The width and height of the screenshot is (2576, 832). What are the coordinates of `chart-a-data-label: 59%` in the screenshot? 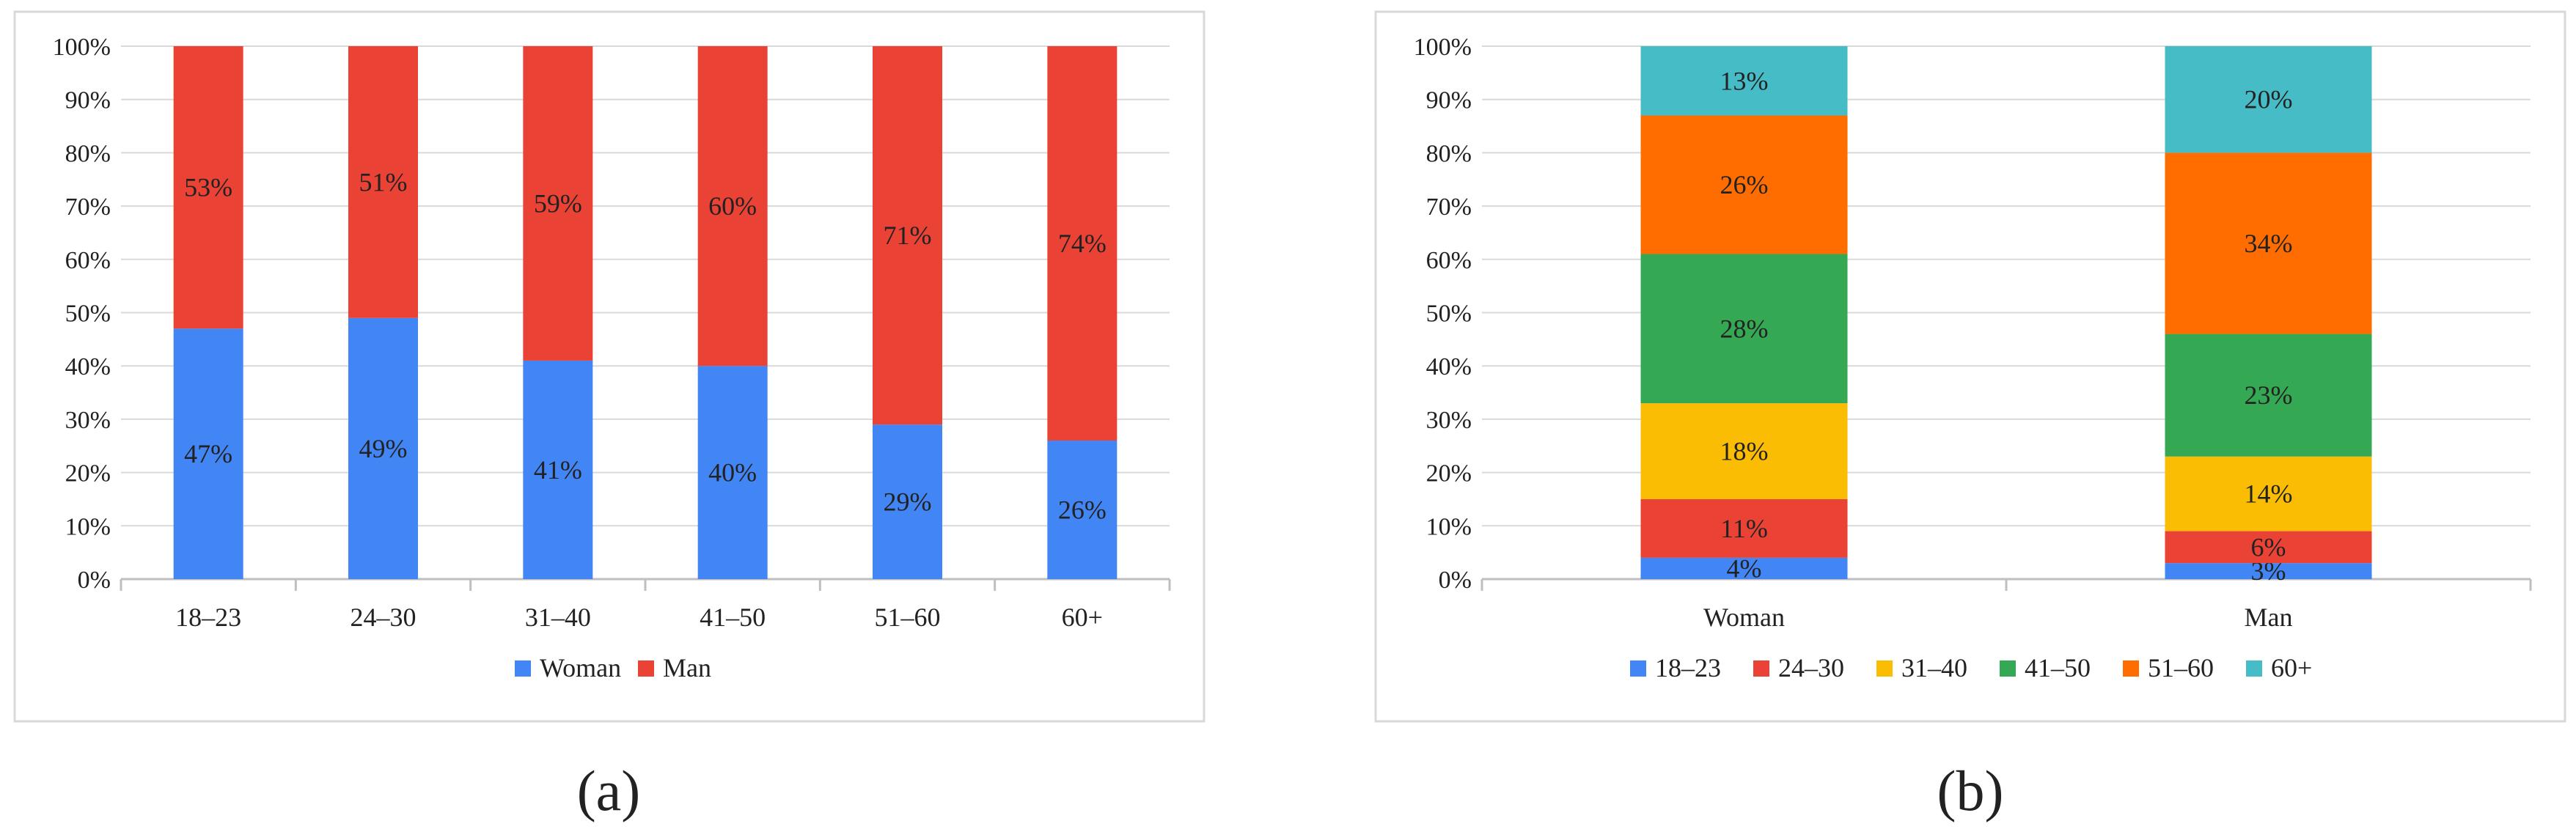 It's located at (558, 203).